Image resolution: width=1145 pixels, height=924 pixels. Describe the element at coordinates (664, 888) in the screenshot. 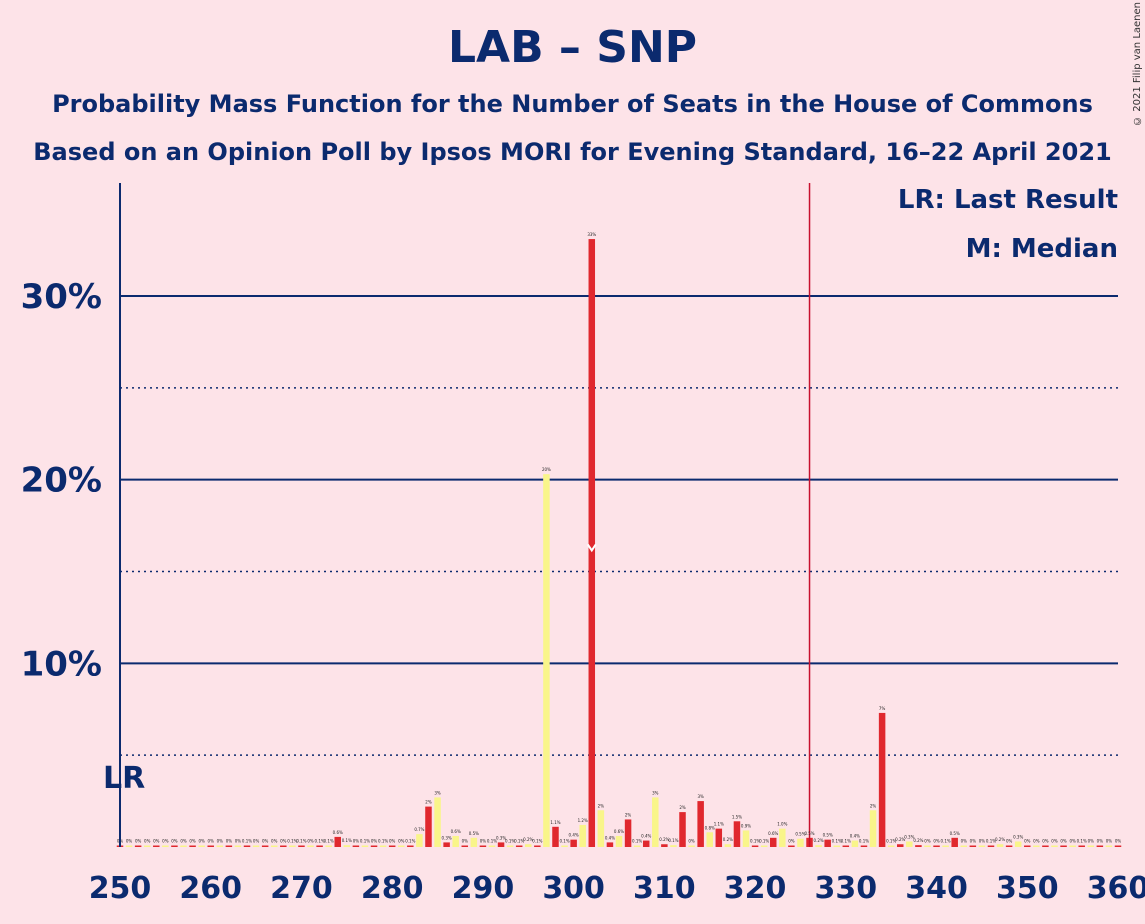

I see `x-tick-label: 310` at that location.